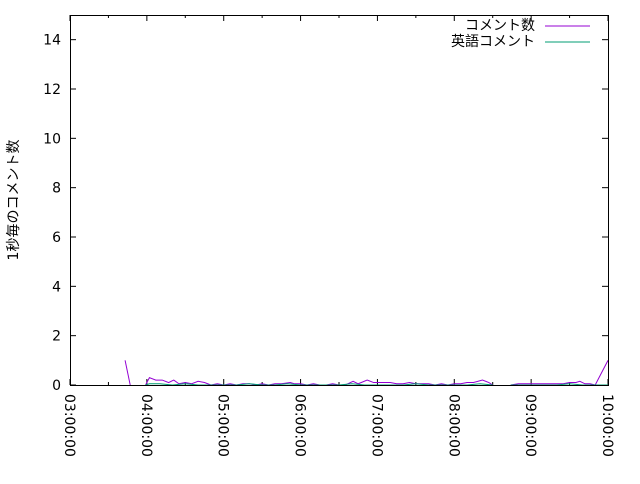 Image resolution: width=640 pixels, height=484 pixels. Describe the element at coordinates (500, 26) in the screenshot. I see `legend-label-0: コメント数` at that location.